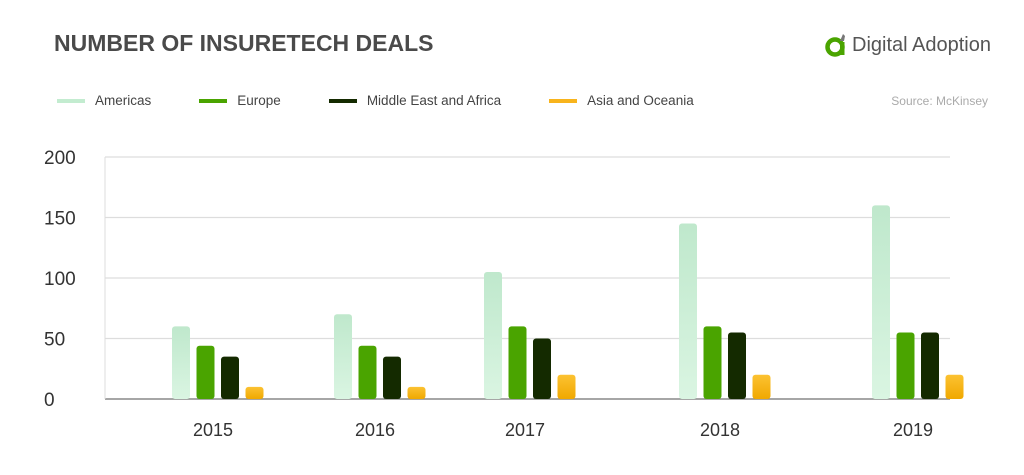 This screenshot has height=475, width=1024. Describe the element at coordinates (123, 100) in the screenshot. I see `legend-label: Americas` at that location.